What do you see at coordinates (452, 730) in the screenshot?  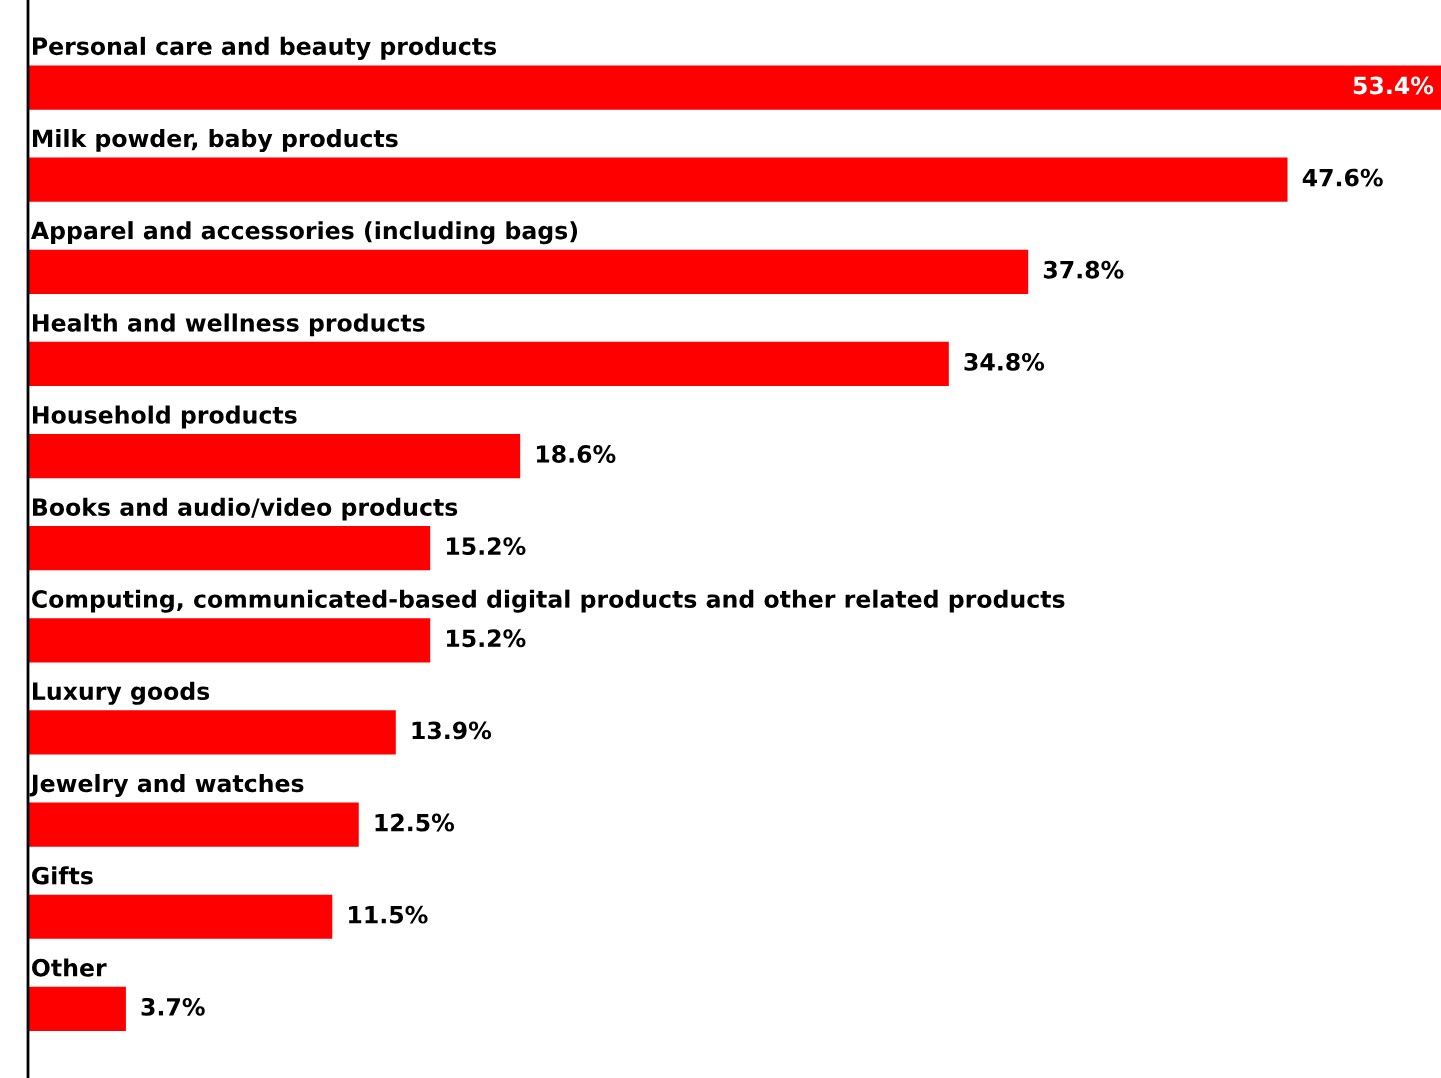 I see `data-label: 13.9%` at bounding box center [452, 730].